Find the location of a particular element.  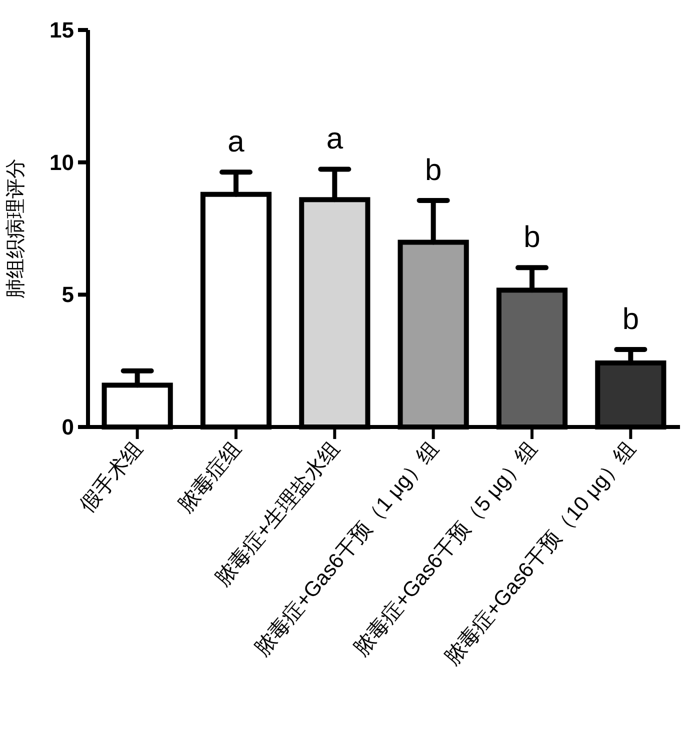

y-tick-label: 10 is located at coordinates (62, 162).